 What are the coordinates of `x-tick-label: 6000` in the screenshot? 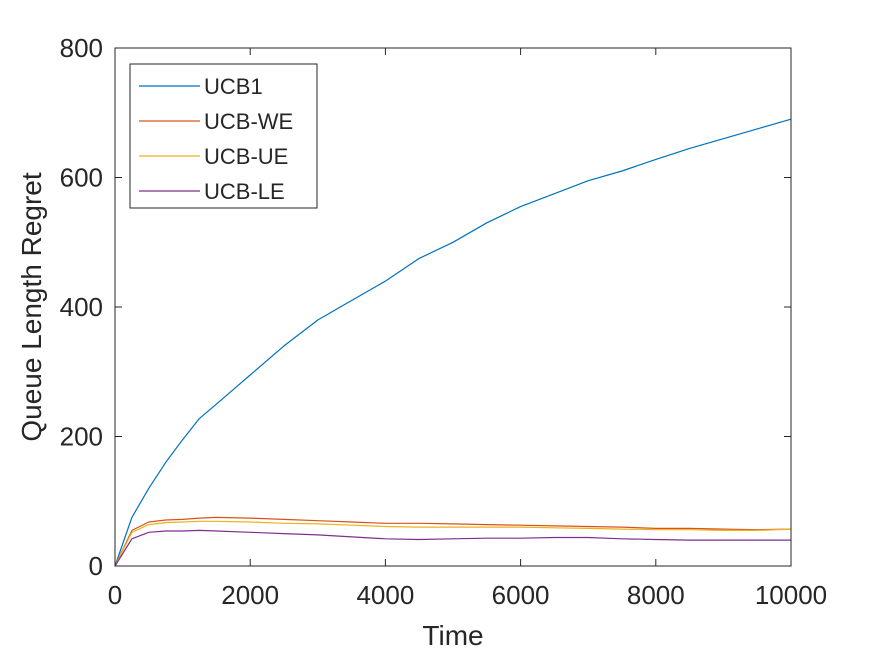 It's located at (521, 595).